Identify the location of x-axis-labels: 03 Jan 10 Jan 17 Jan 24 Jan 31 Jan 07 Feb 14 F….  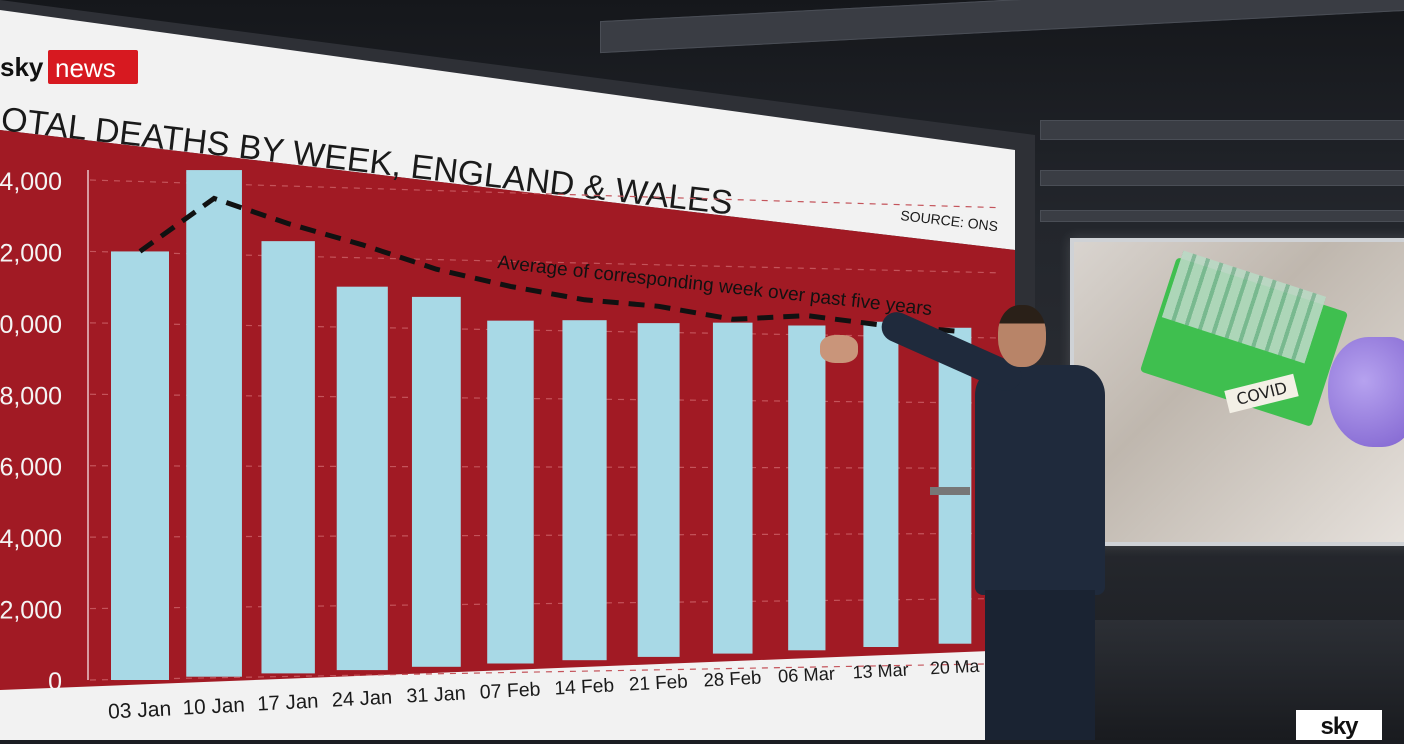
(544, 690).